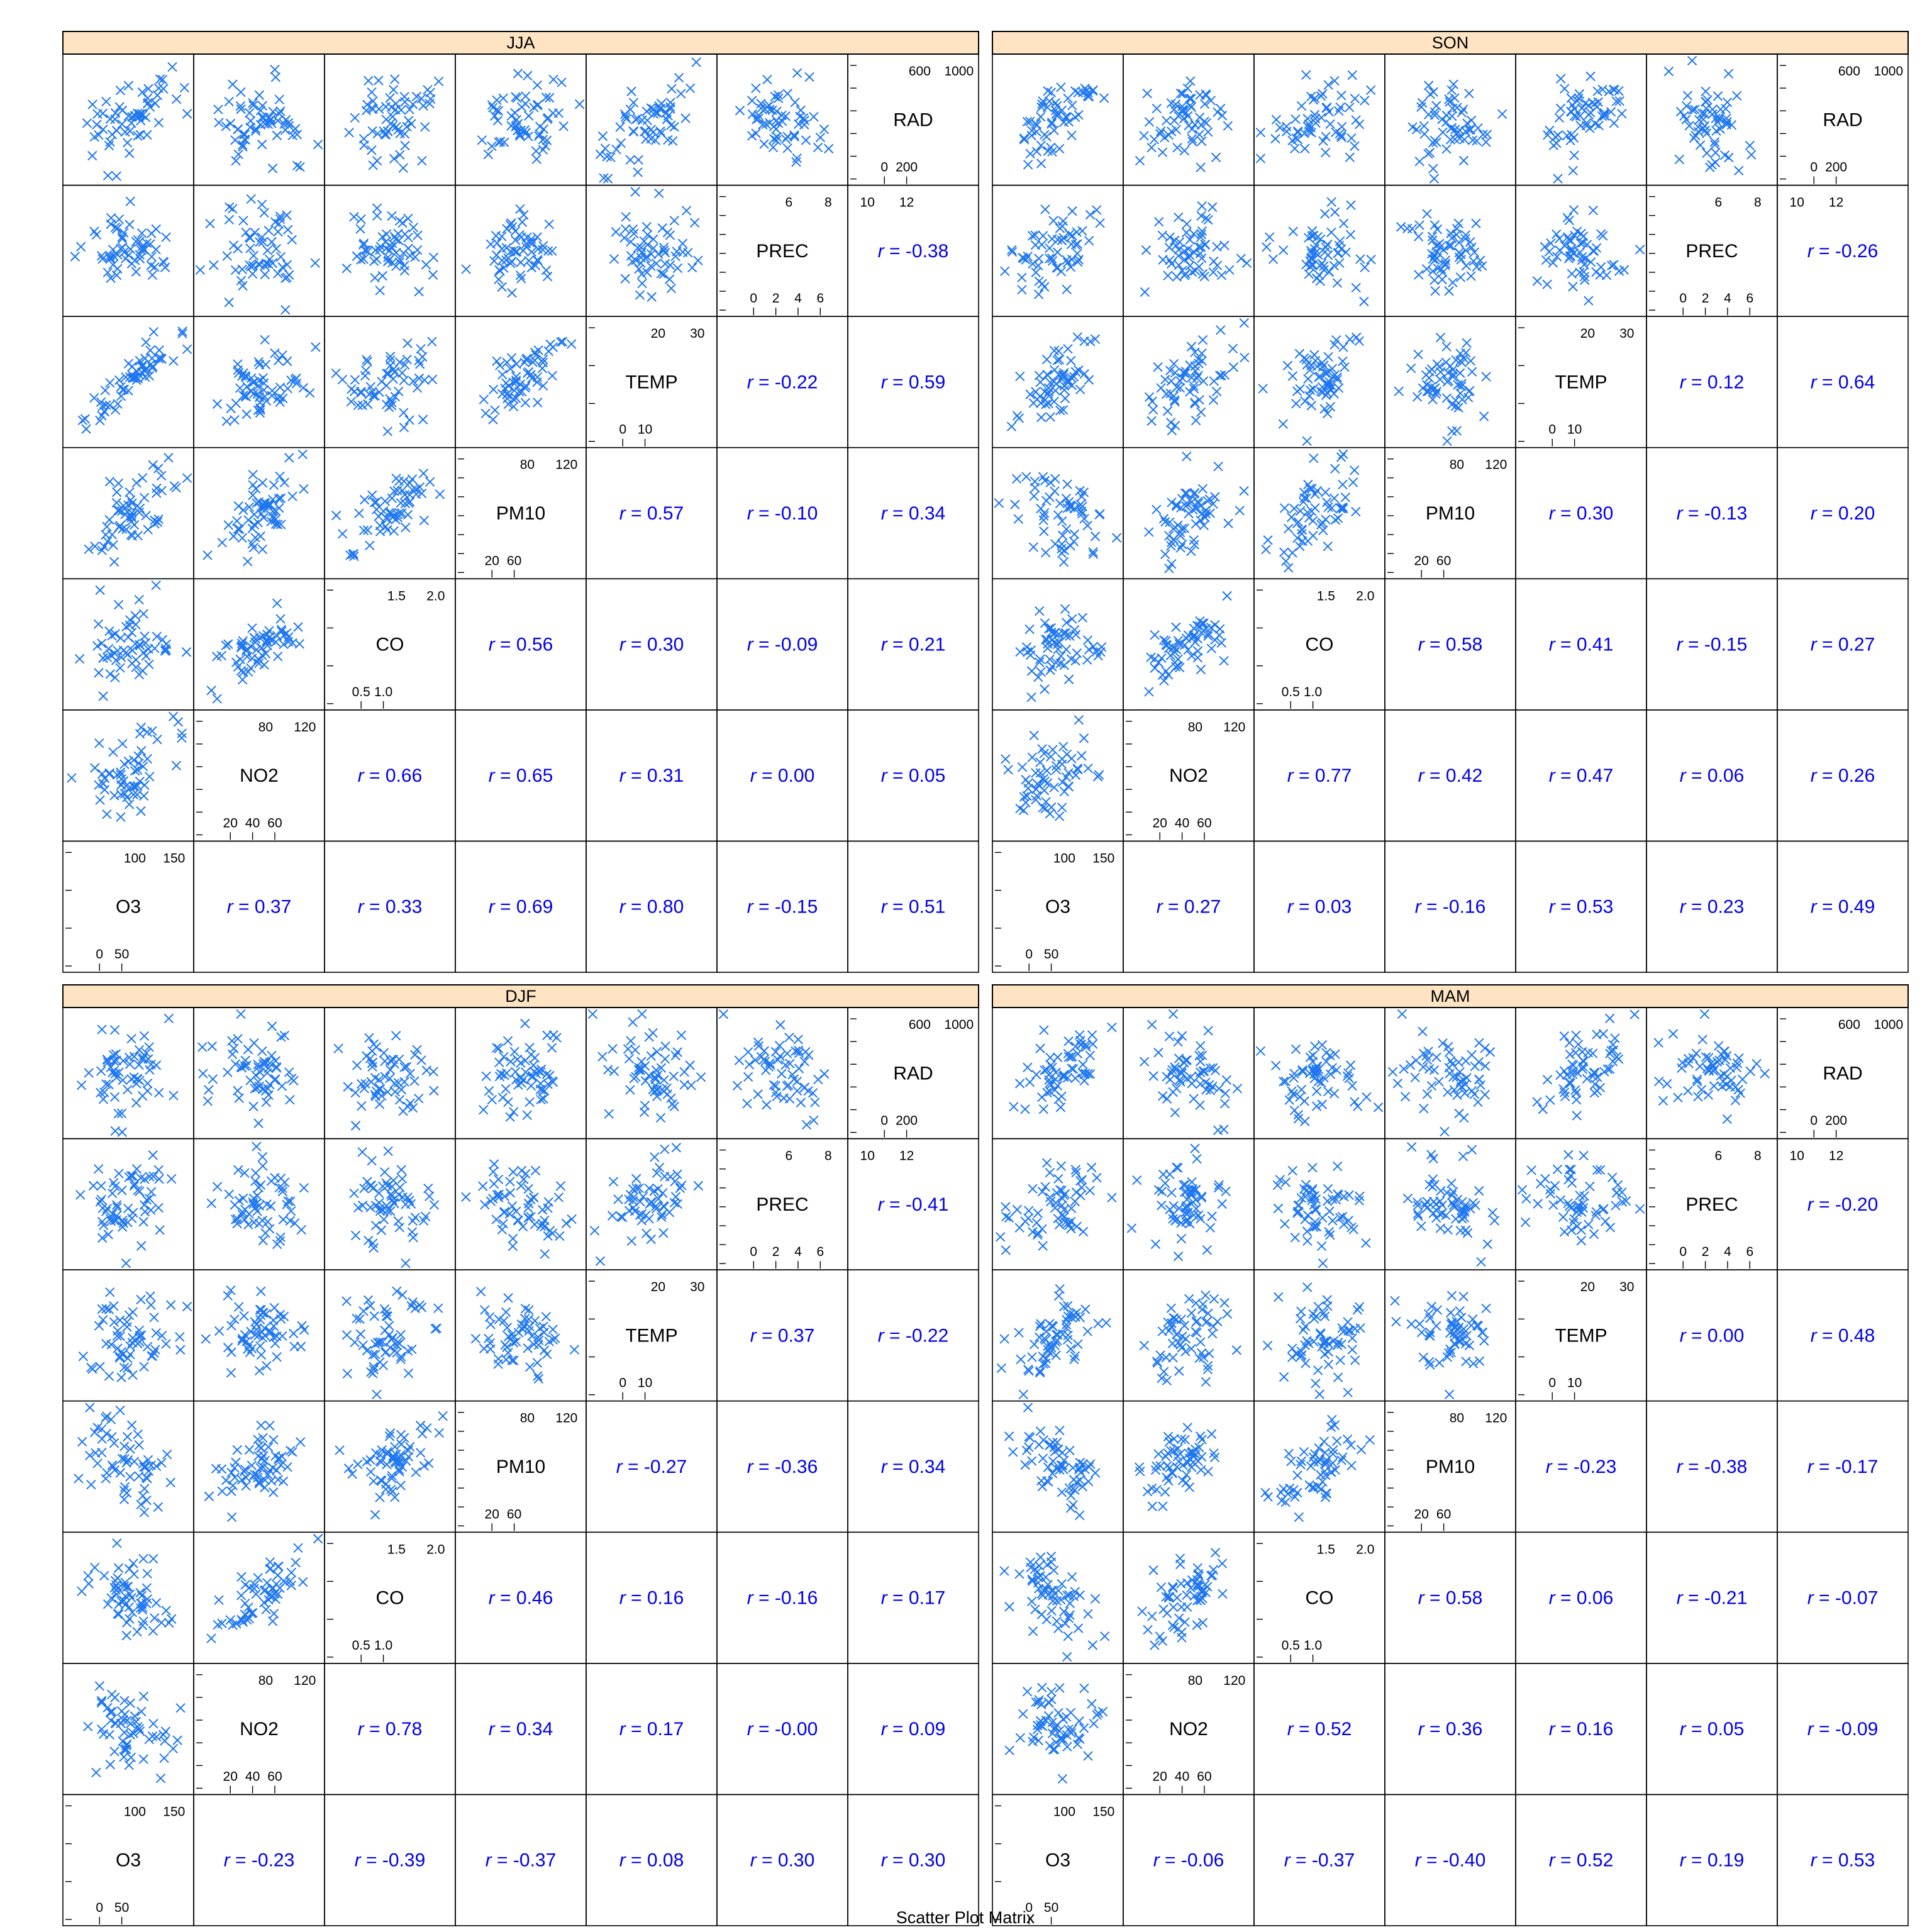 The width and height of the screenshot is (1932, 1932). Describe the element at coordinates (1581, 645) in the screenshot. I see `correlation-label: r = 0.41` at that location.